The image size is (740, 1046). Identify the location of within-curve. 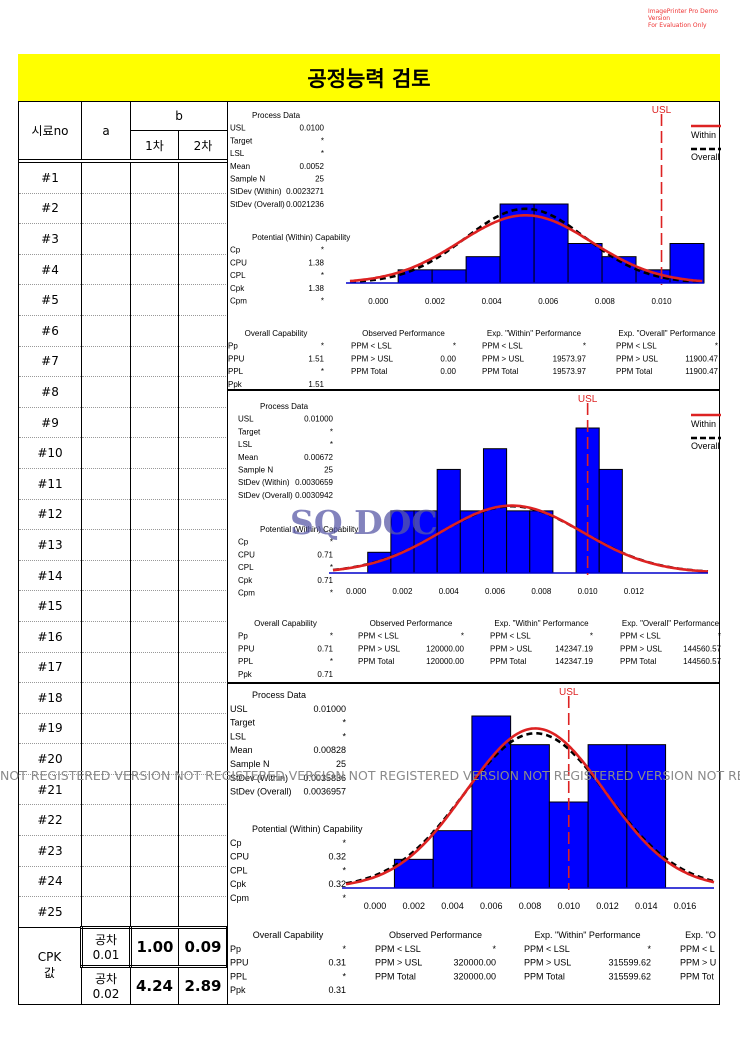
(526, 248).